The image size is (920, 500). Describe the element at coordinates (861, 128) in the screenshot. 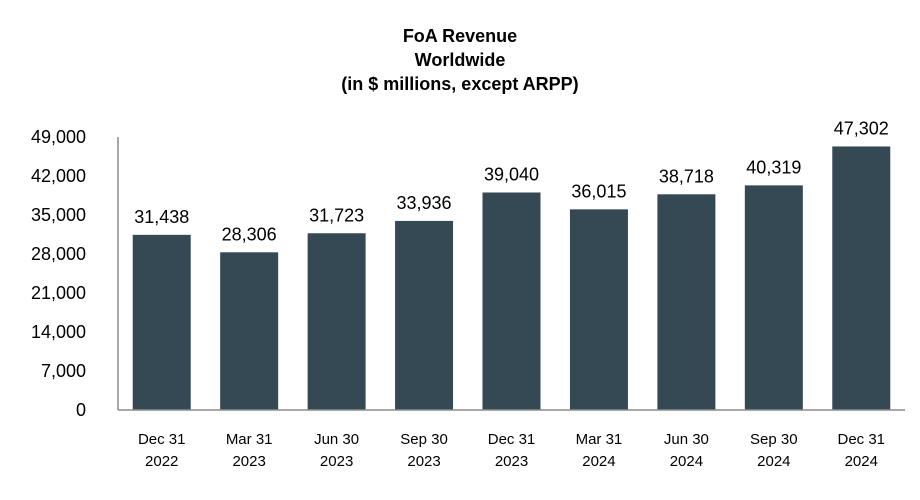

I see `data-label: 47,302` at that location.